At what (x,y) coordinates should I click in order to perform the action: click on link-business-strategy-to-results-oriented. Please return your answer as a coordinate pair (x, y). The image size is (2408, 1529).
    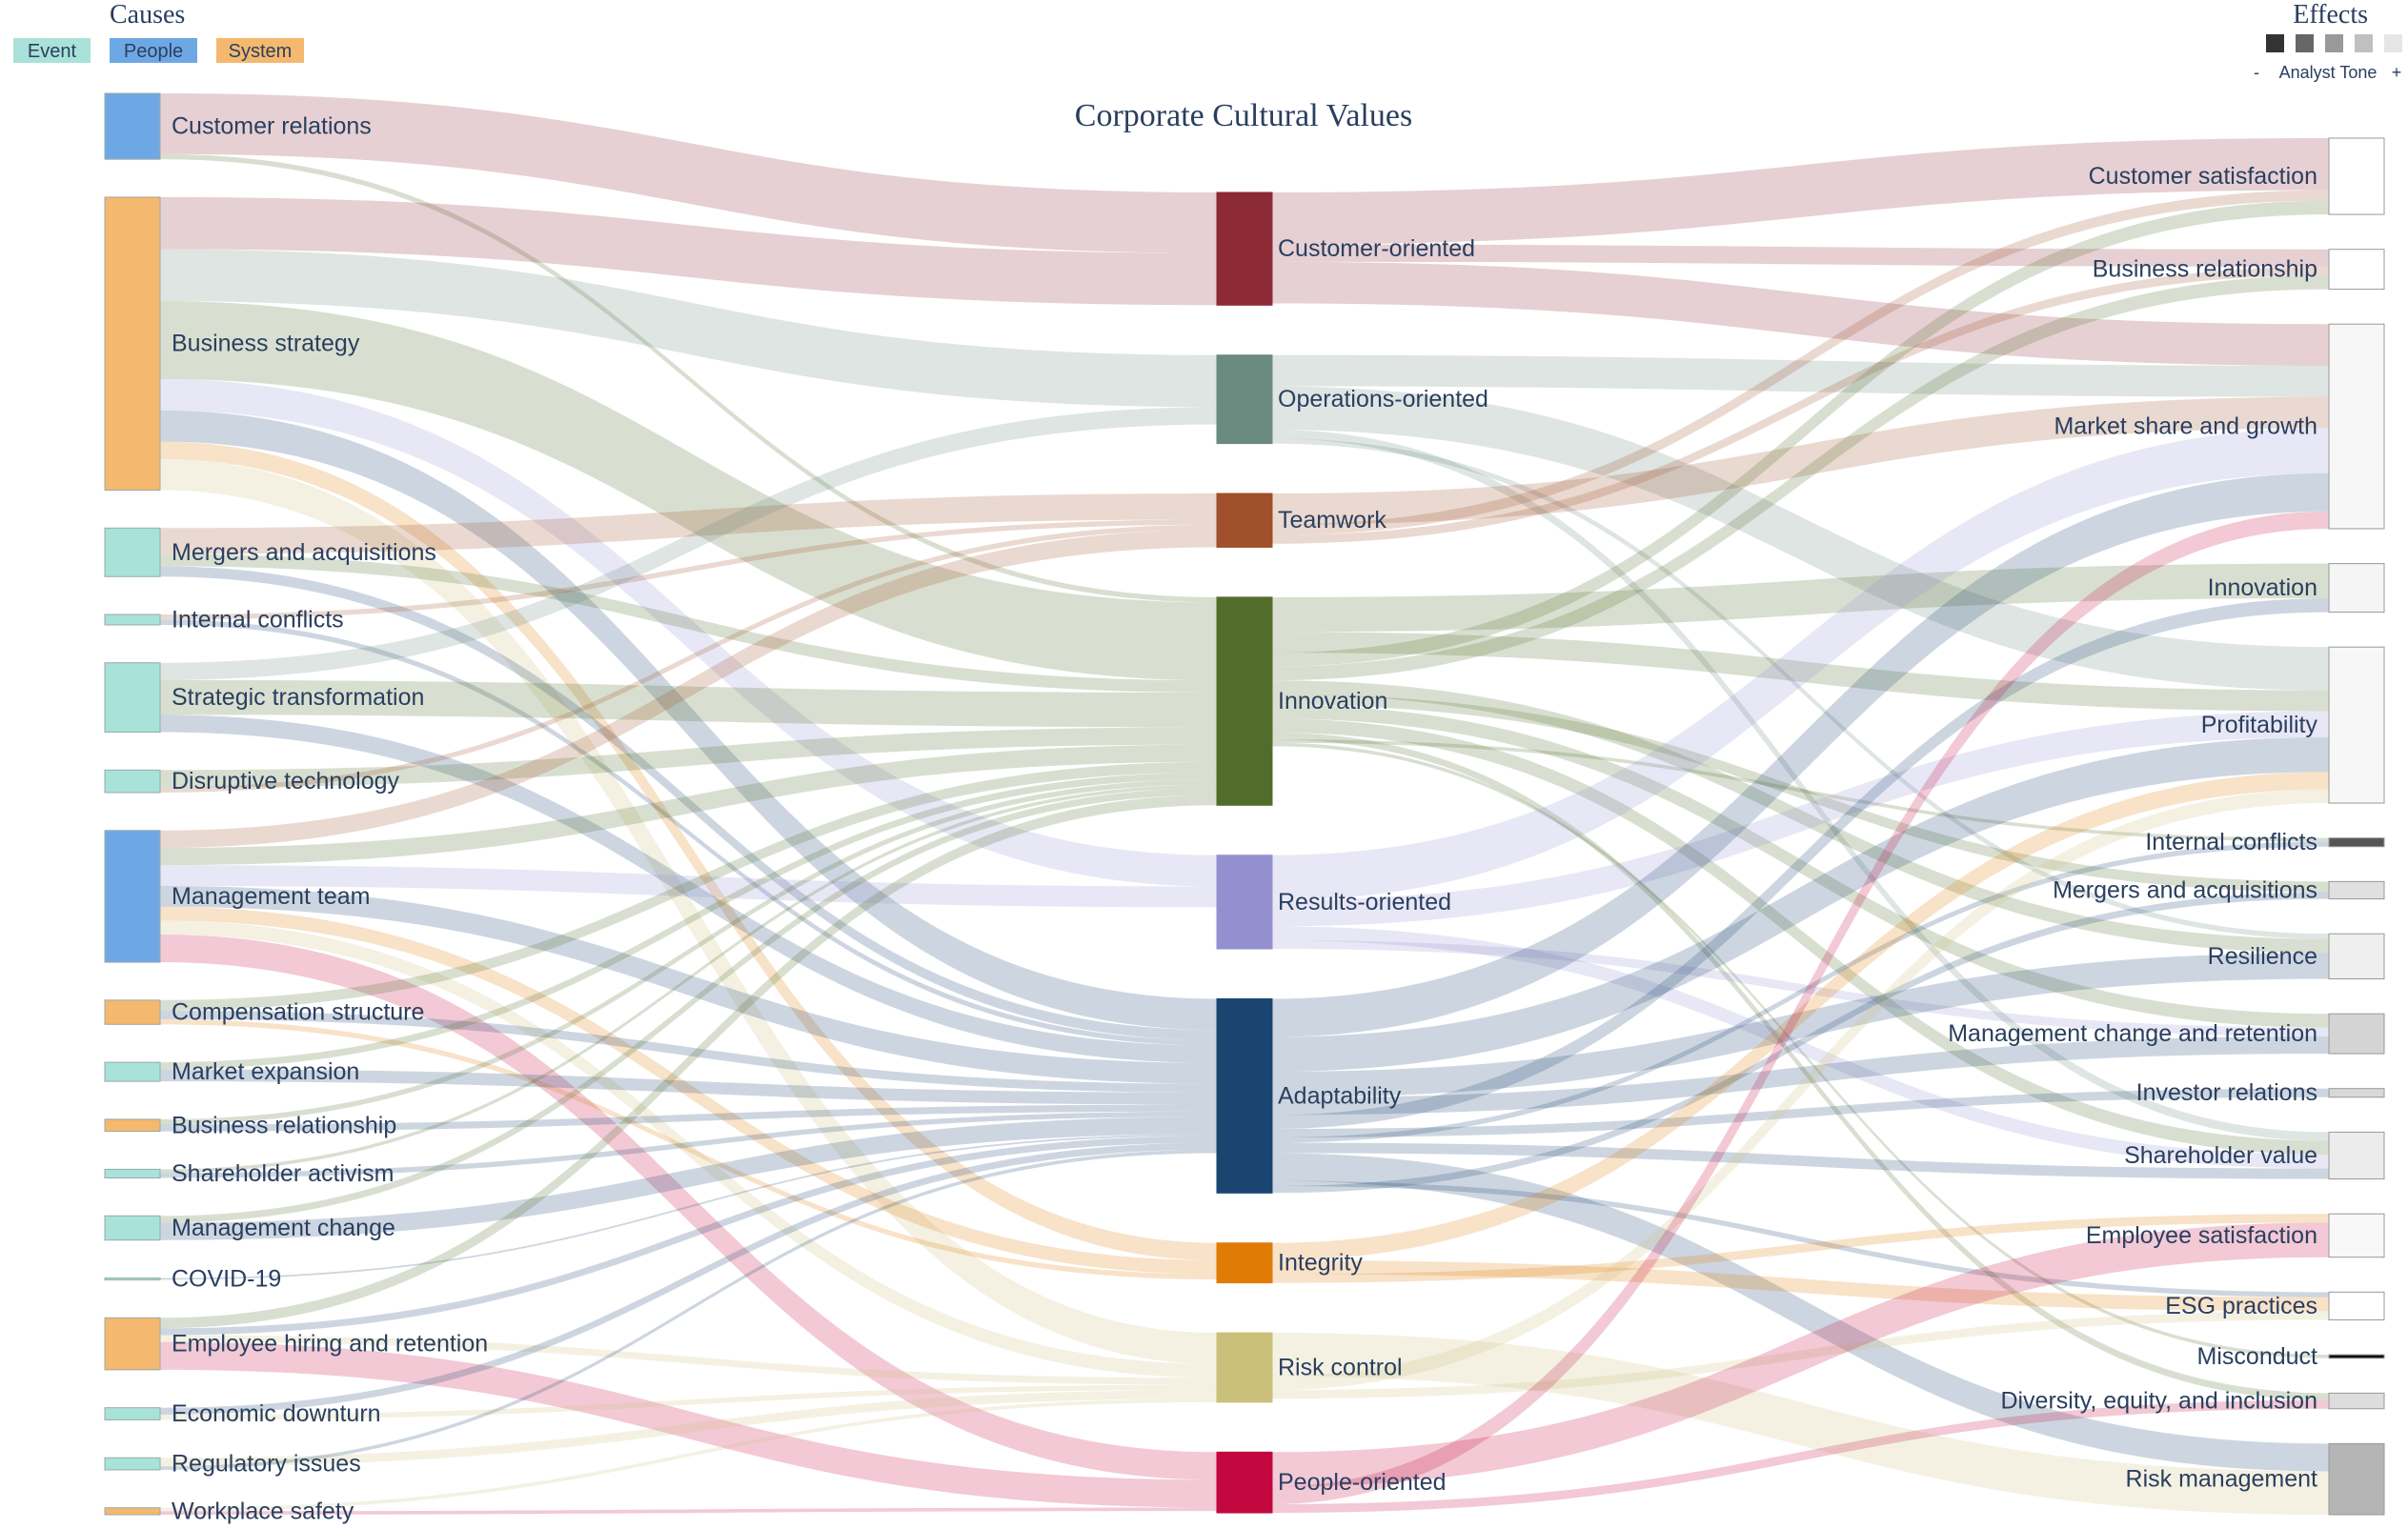
    Looking at the image, I should click on (688, 633).